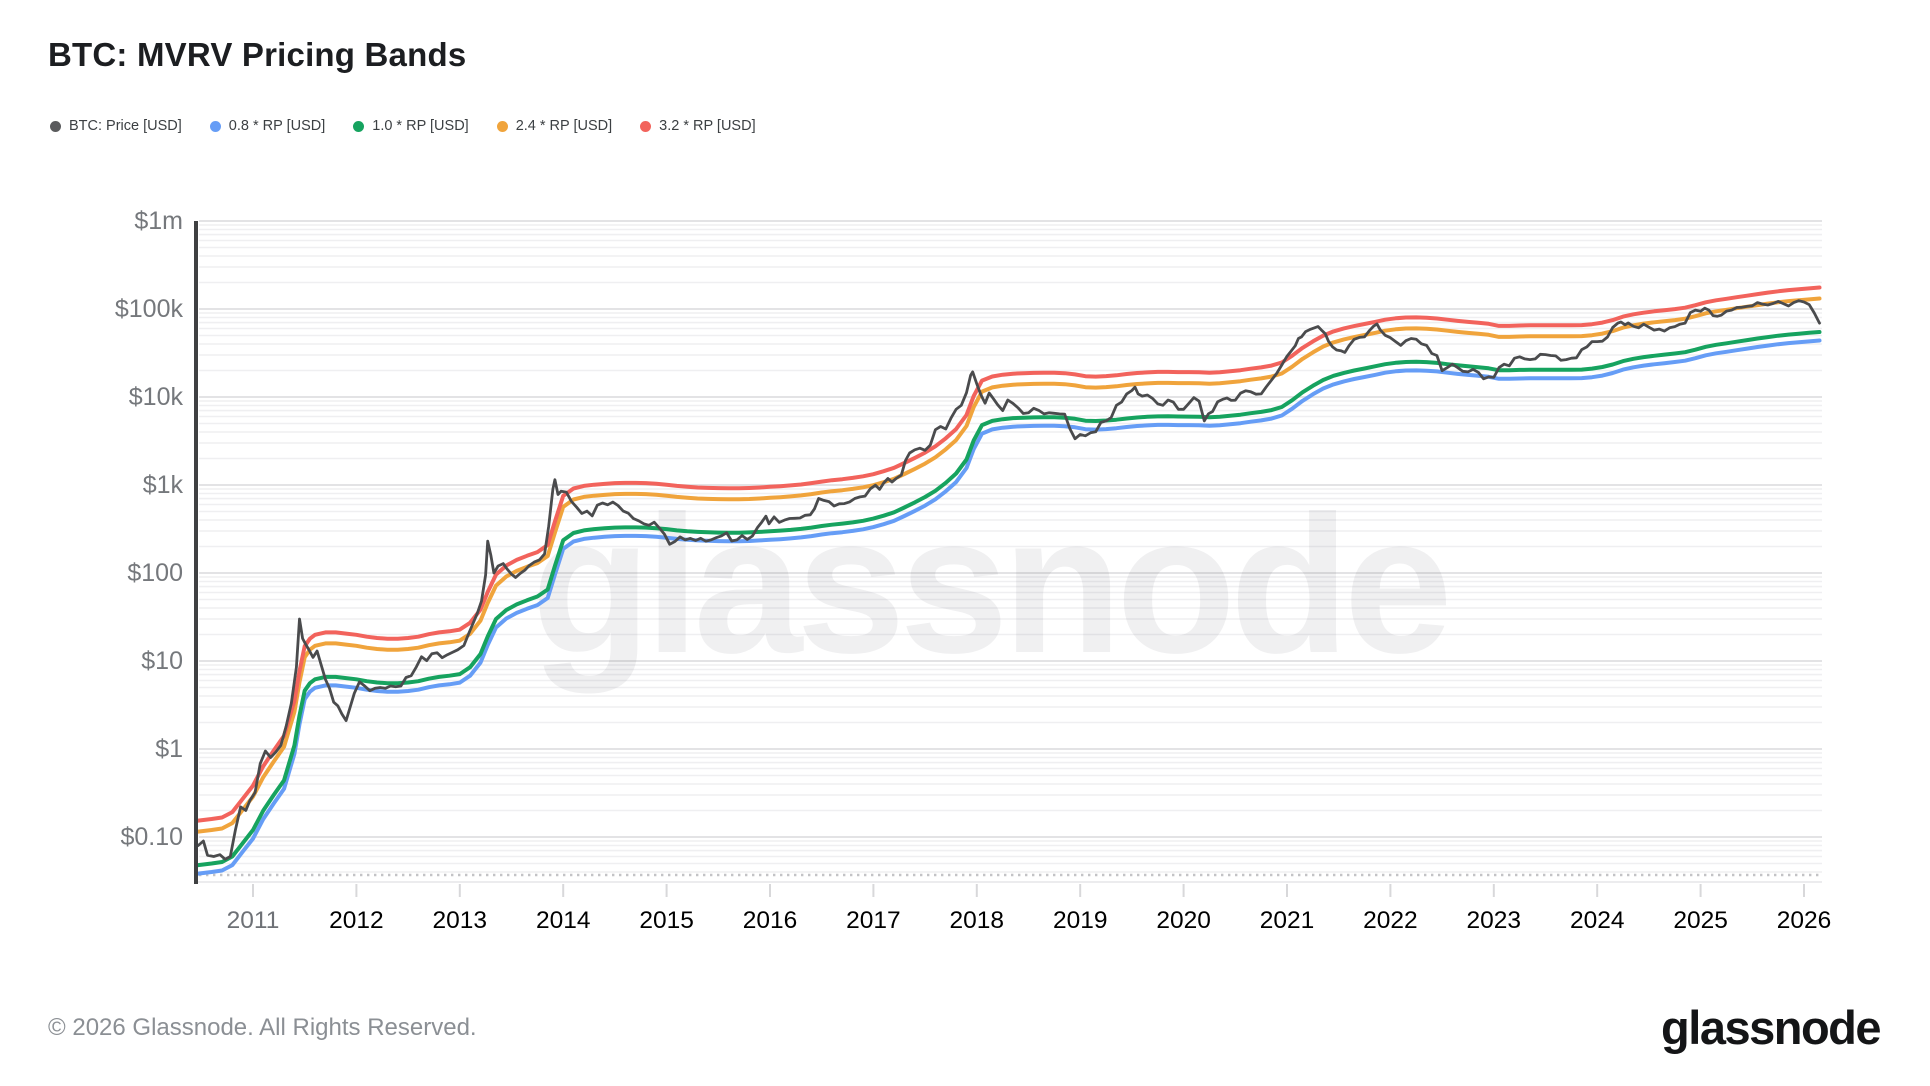 The image size is (1930, 1086). What do you see at coordinates (149, 309) in the screenshot?
I see `y-axis-label: $100k` at bounding box center [149, 309].